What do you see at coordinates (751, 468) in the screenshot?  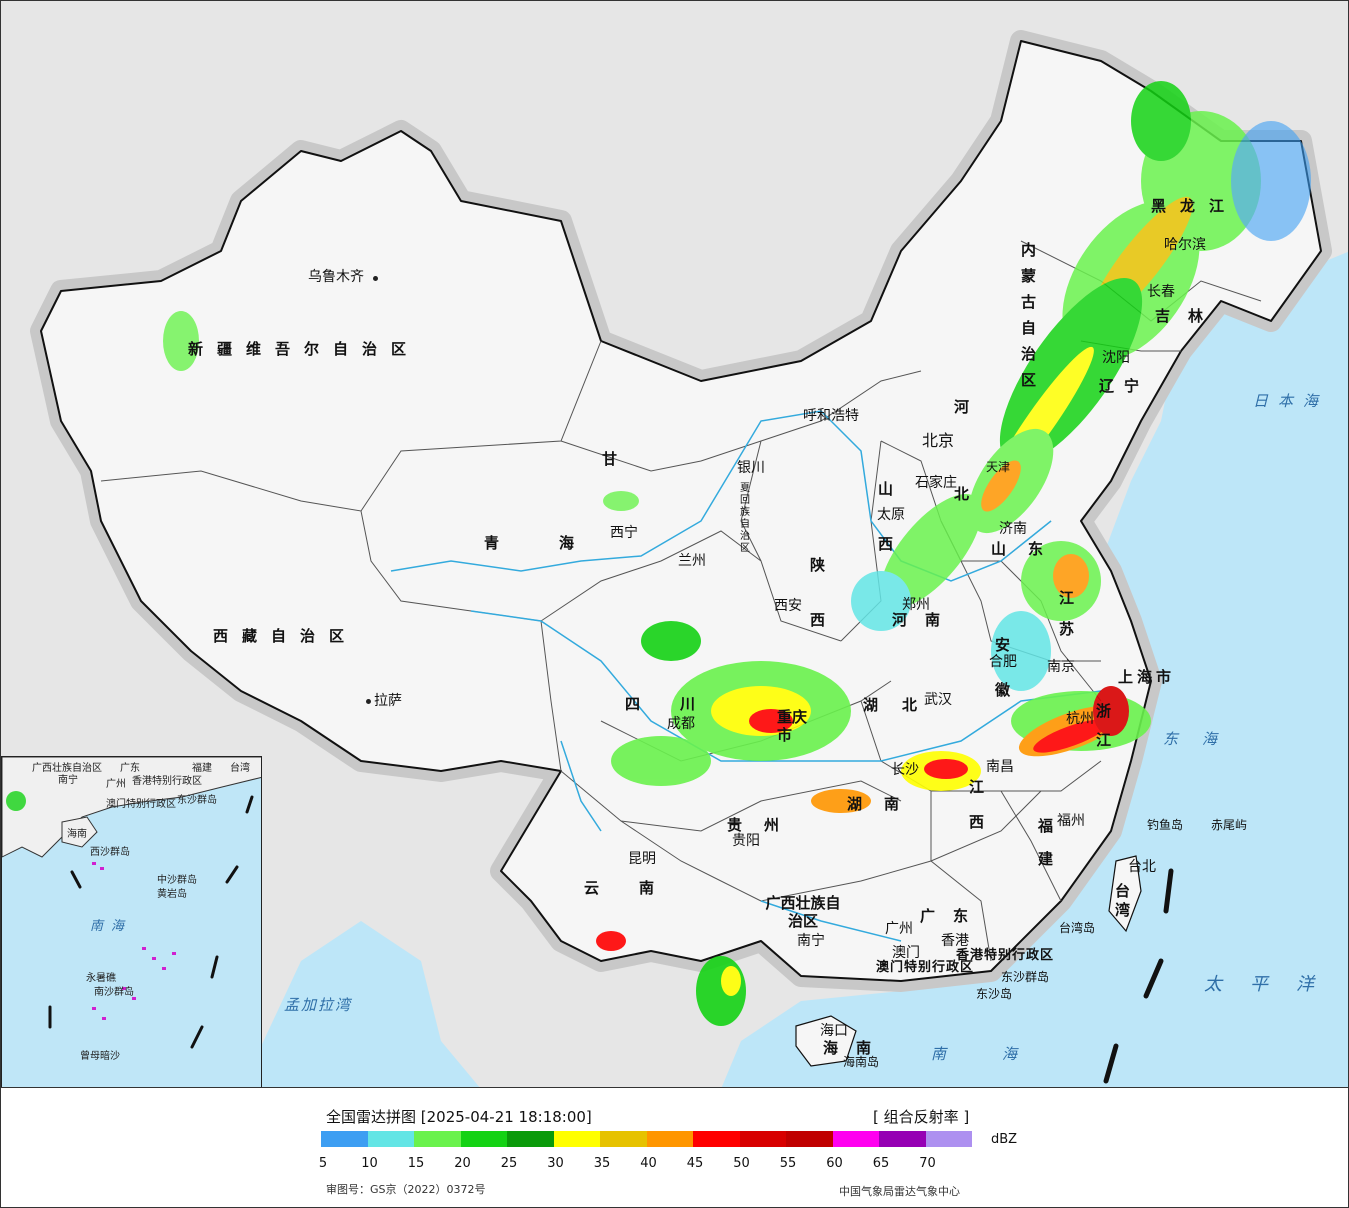 I see `city-yinchuan: 银川` at bounding box center [751, 468].